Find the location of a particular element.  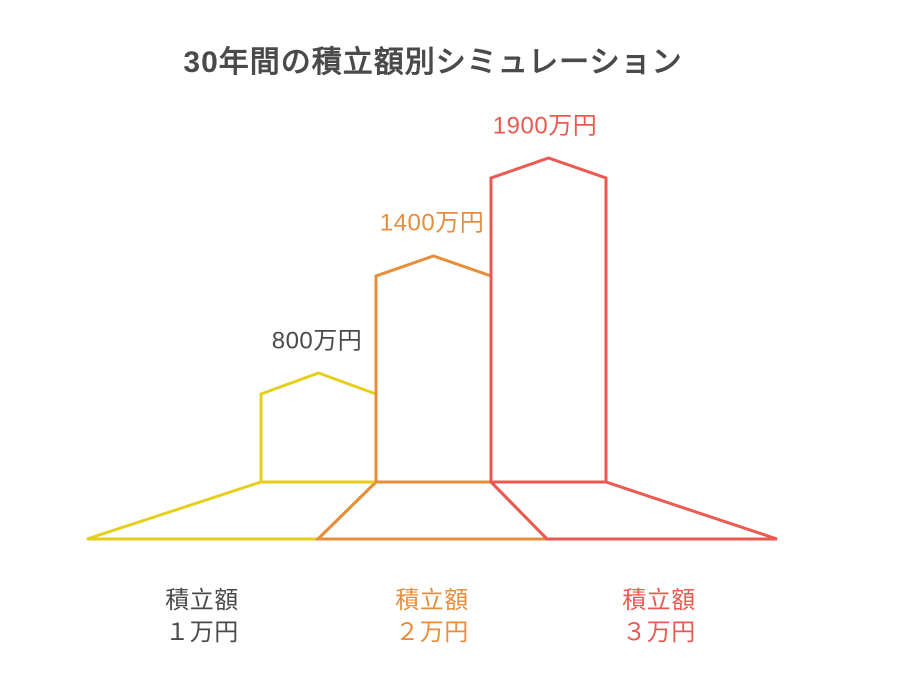

category-label-2man: 積立額 ２万円 is located at coordinates (432, 617).